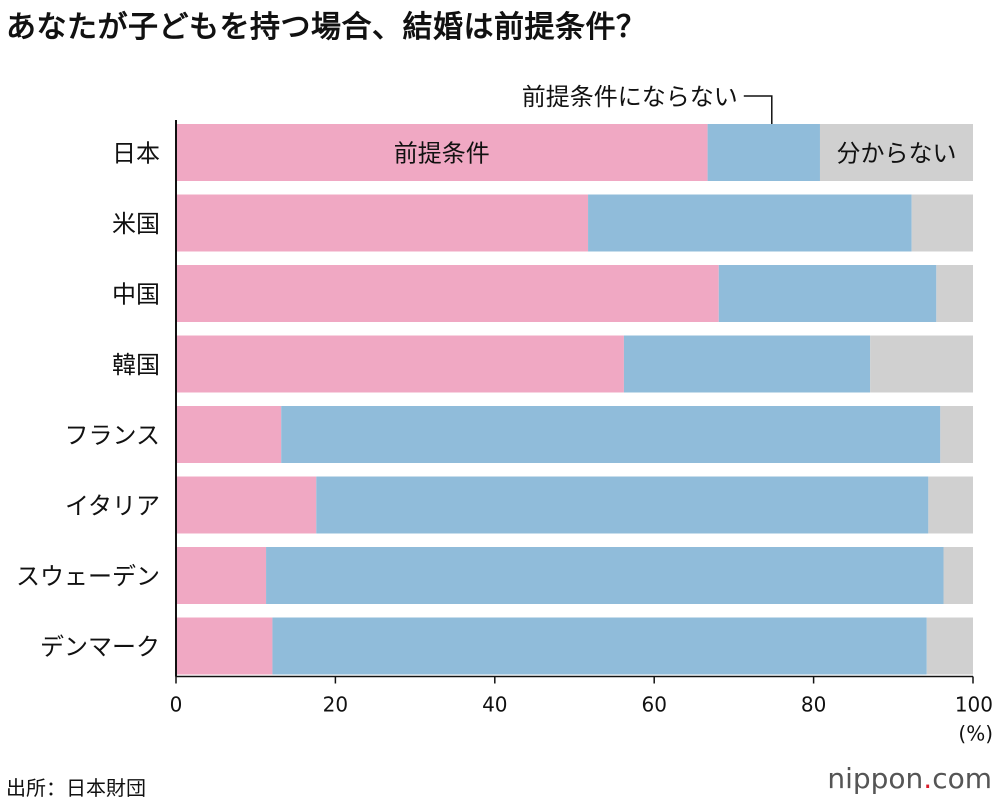 This screenshot has height=810, width=1000. Describe the element at coordinates (962, 778) in the screenshot. I see `brand-tld: com` at that location.